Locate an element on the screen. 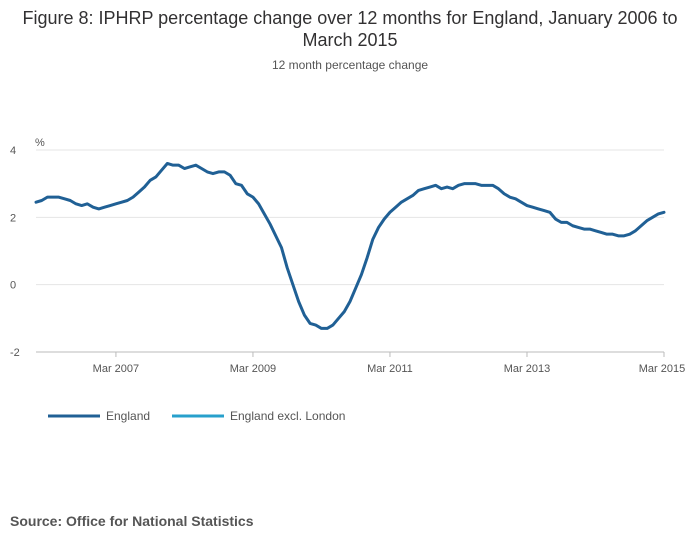 Image resolution: width=700 pixels, height=549 pixels. x-tick-label: Mar 2007 is located at coordinates (116, 369).